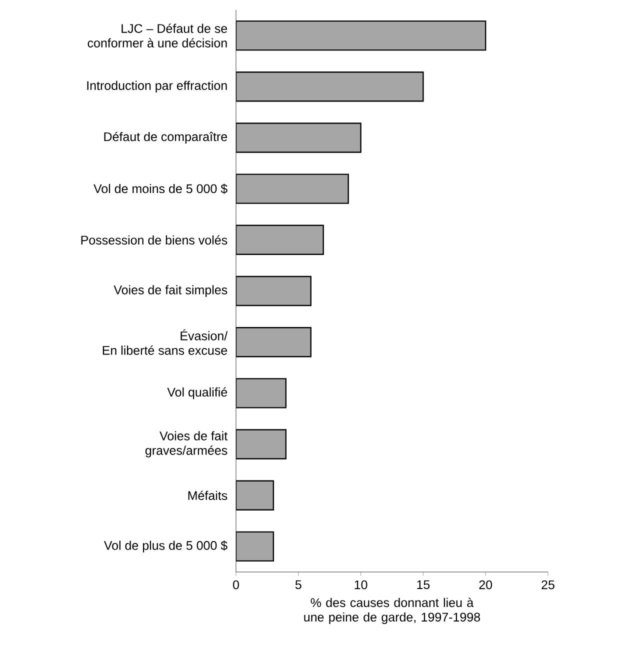 The height and width of the screenshot is (648, 637). I want to click on y-tick-label: Vol de plus de 5 000 $, so click(166, 546).